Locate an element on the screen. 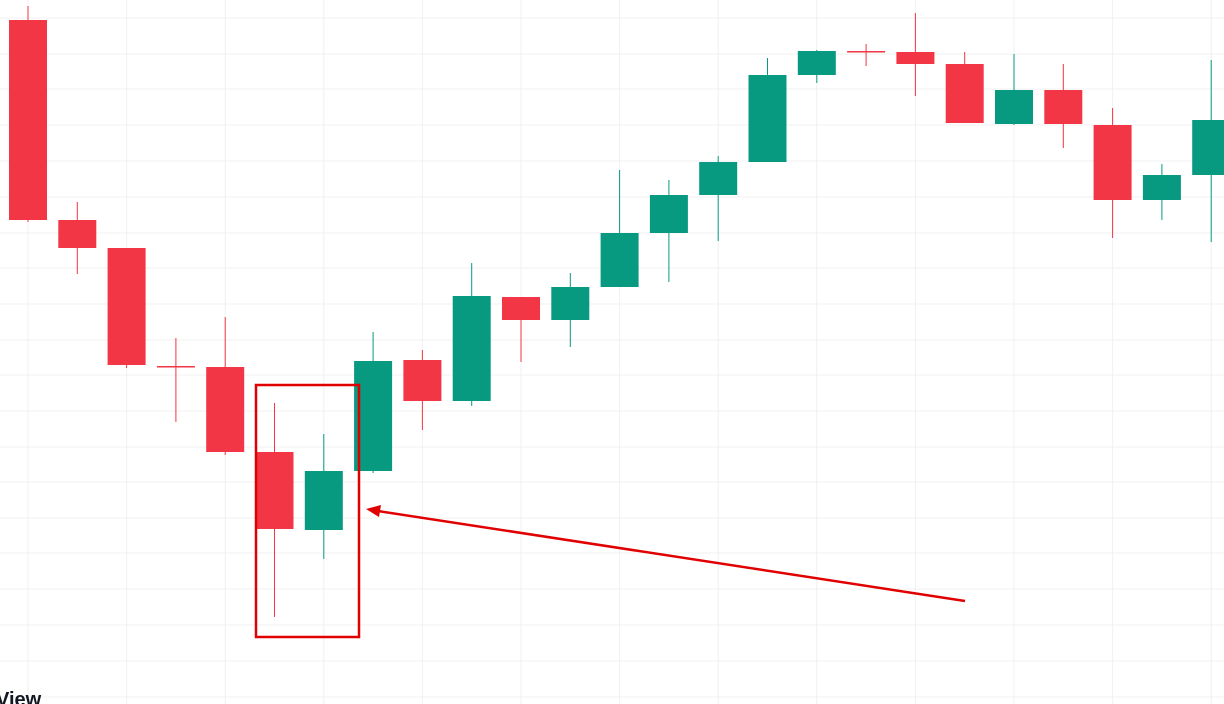 The width and height of the screenshot is (1224, 704). highlight-box is located at coordinates (307, 511).